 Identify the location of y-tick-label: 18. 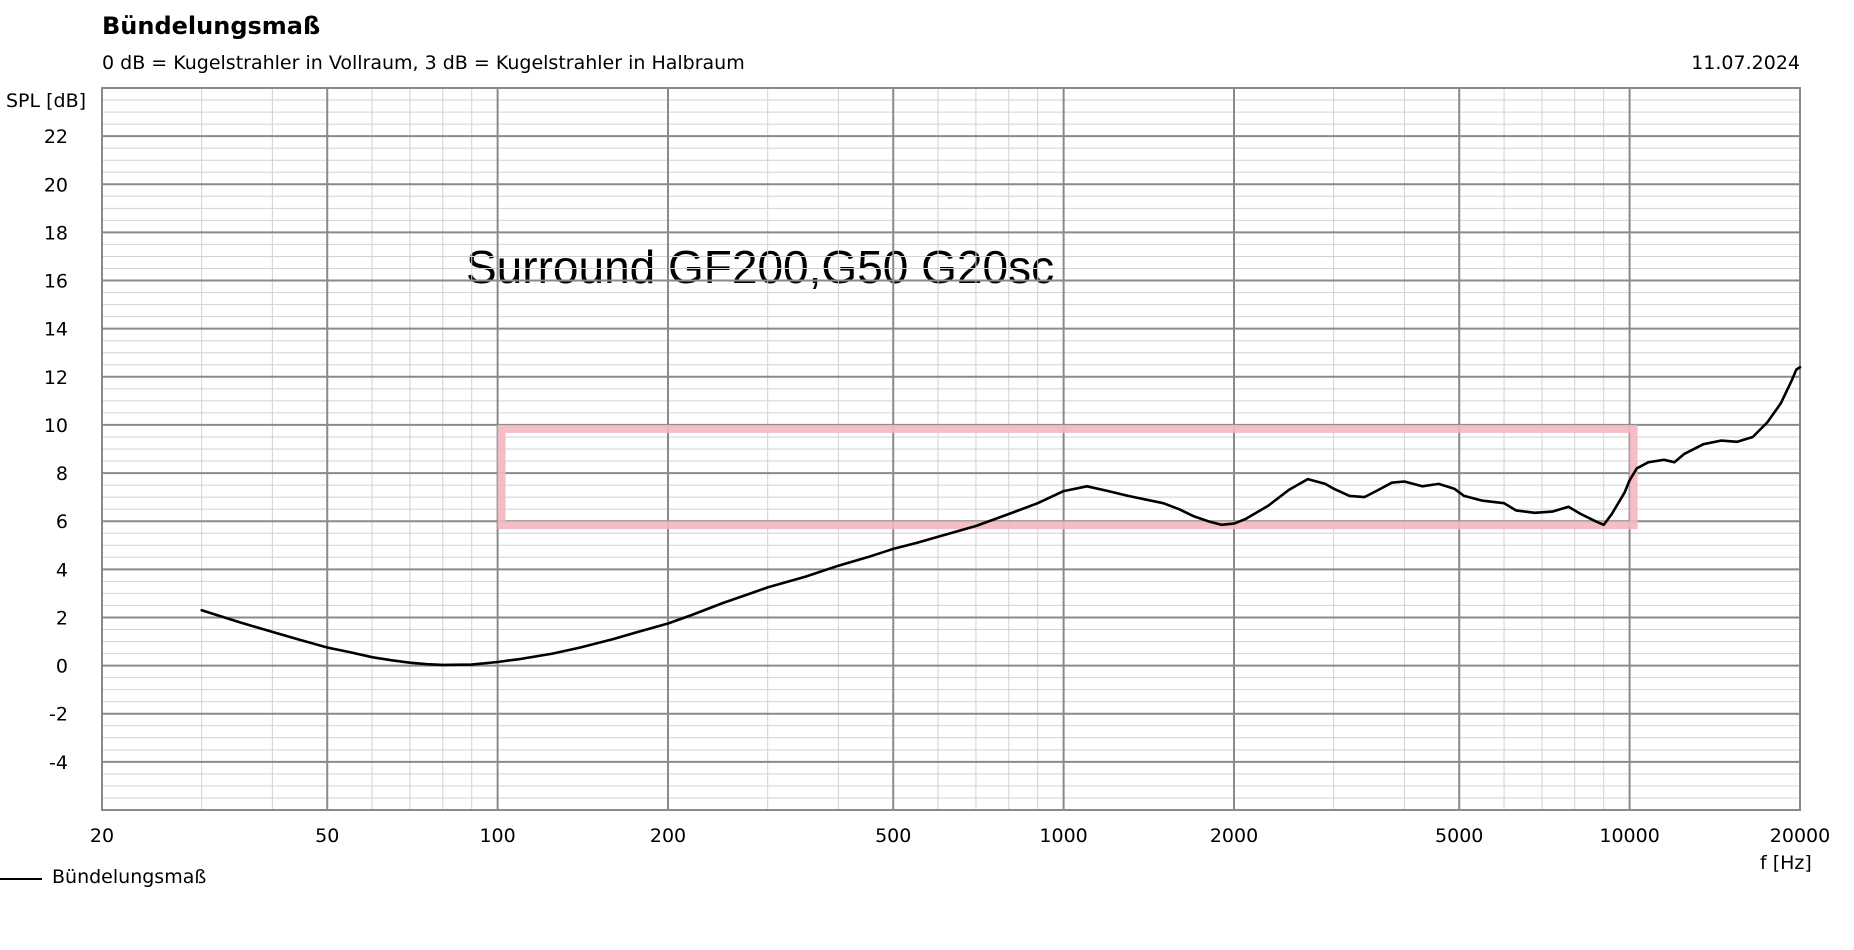
(56, 233).